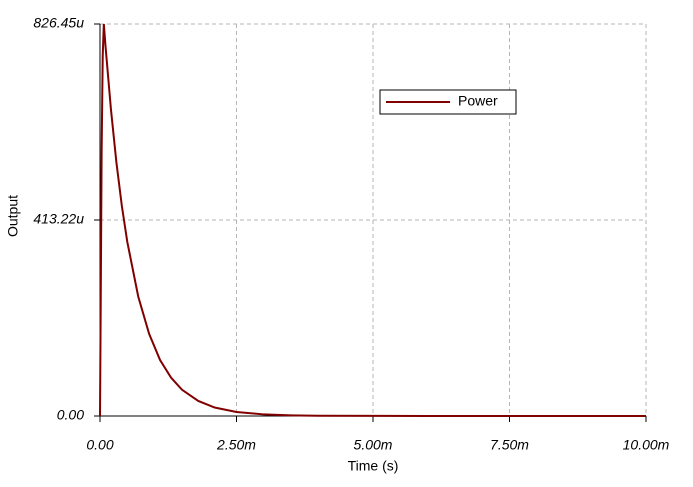  What do you see at coordinates (13, 216) in the screenshot?
I see `y-axis-label: Output` at bounding box center [13, 216].